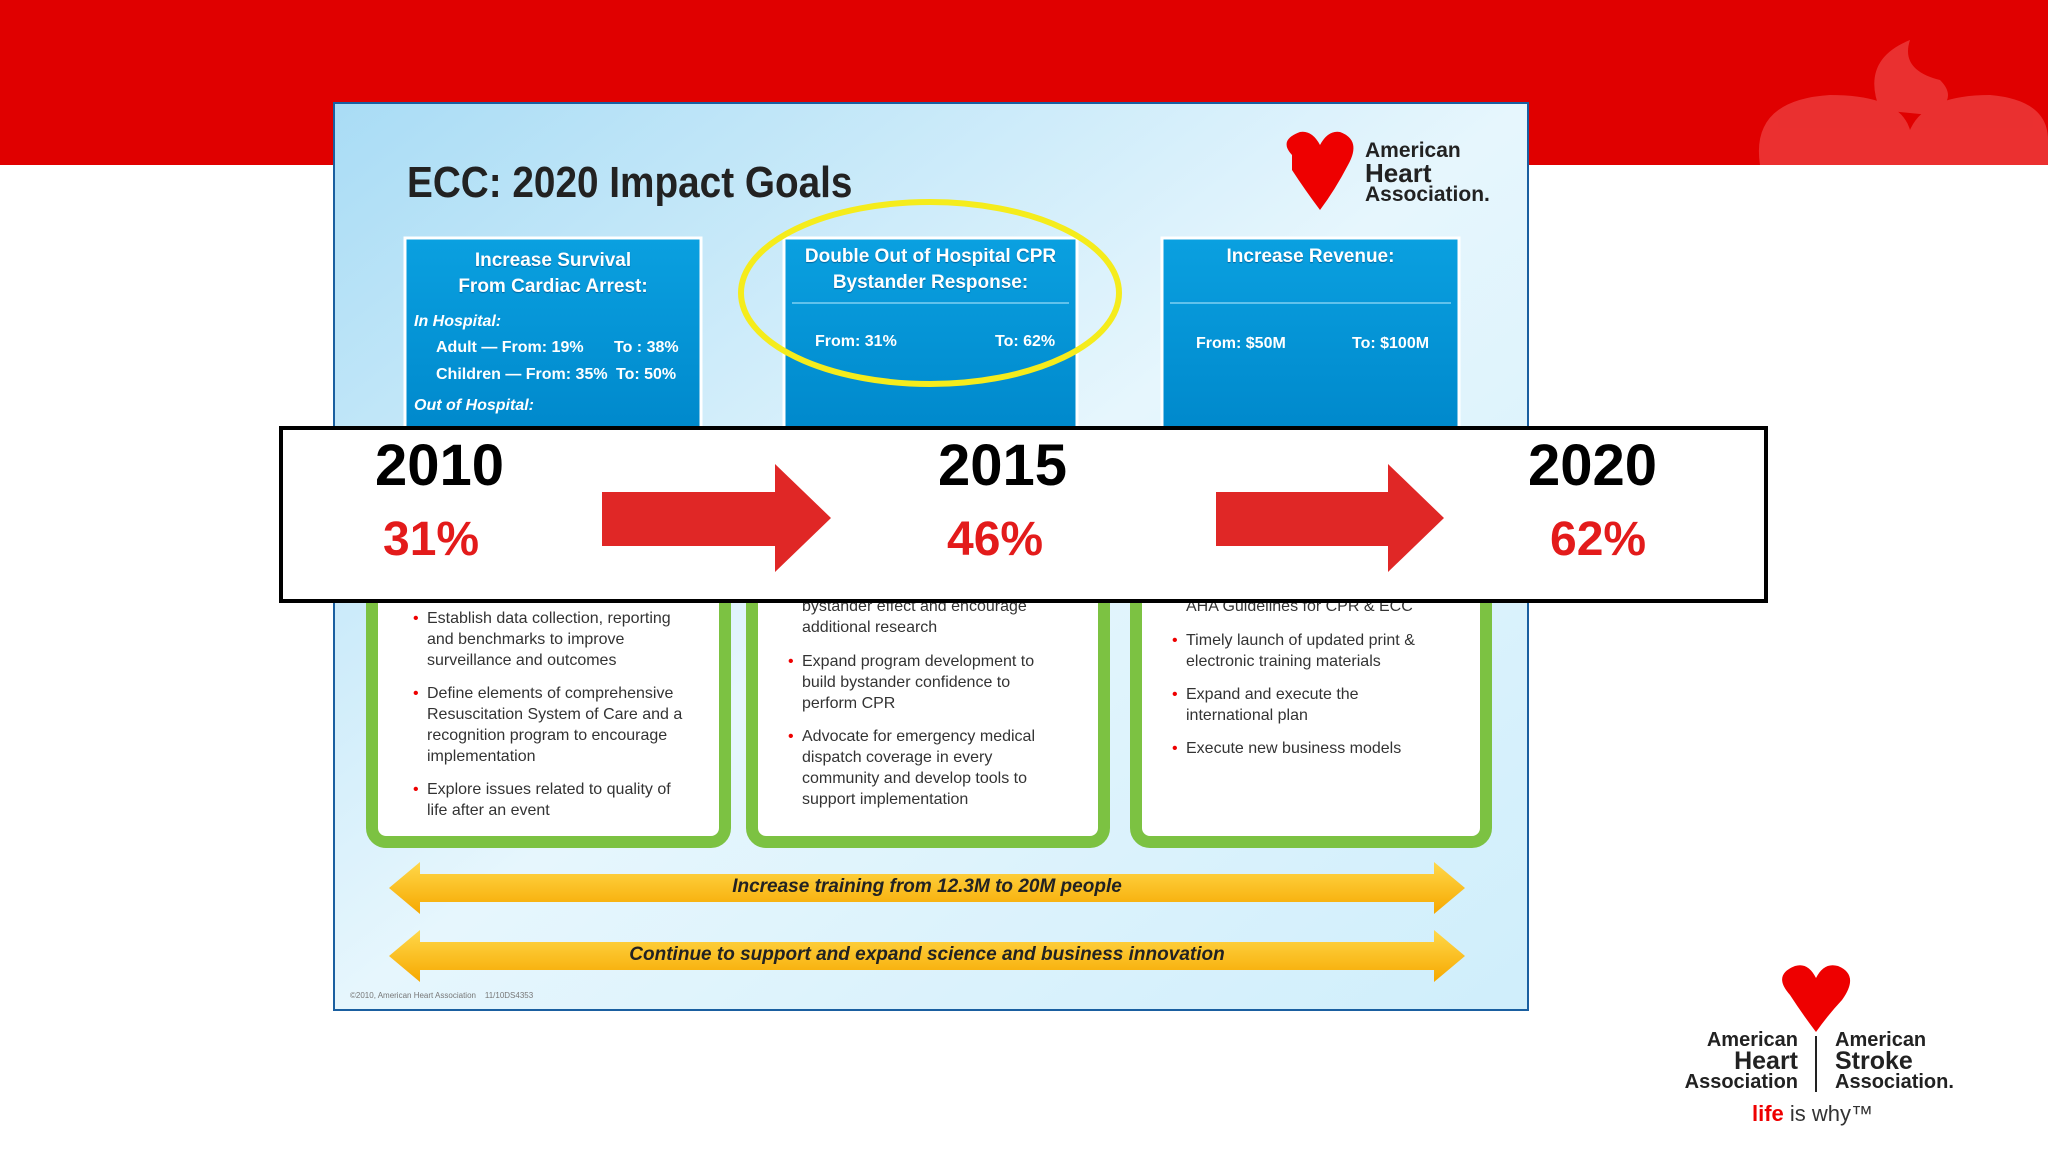 The image size is (2048, 1152). What do you see at coordinates (553, 274) in the screenshot?
I see `goal-heading: Increase Survival From Cardiac Arrest:` at bounding box center [553, 274].